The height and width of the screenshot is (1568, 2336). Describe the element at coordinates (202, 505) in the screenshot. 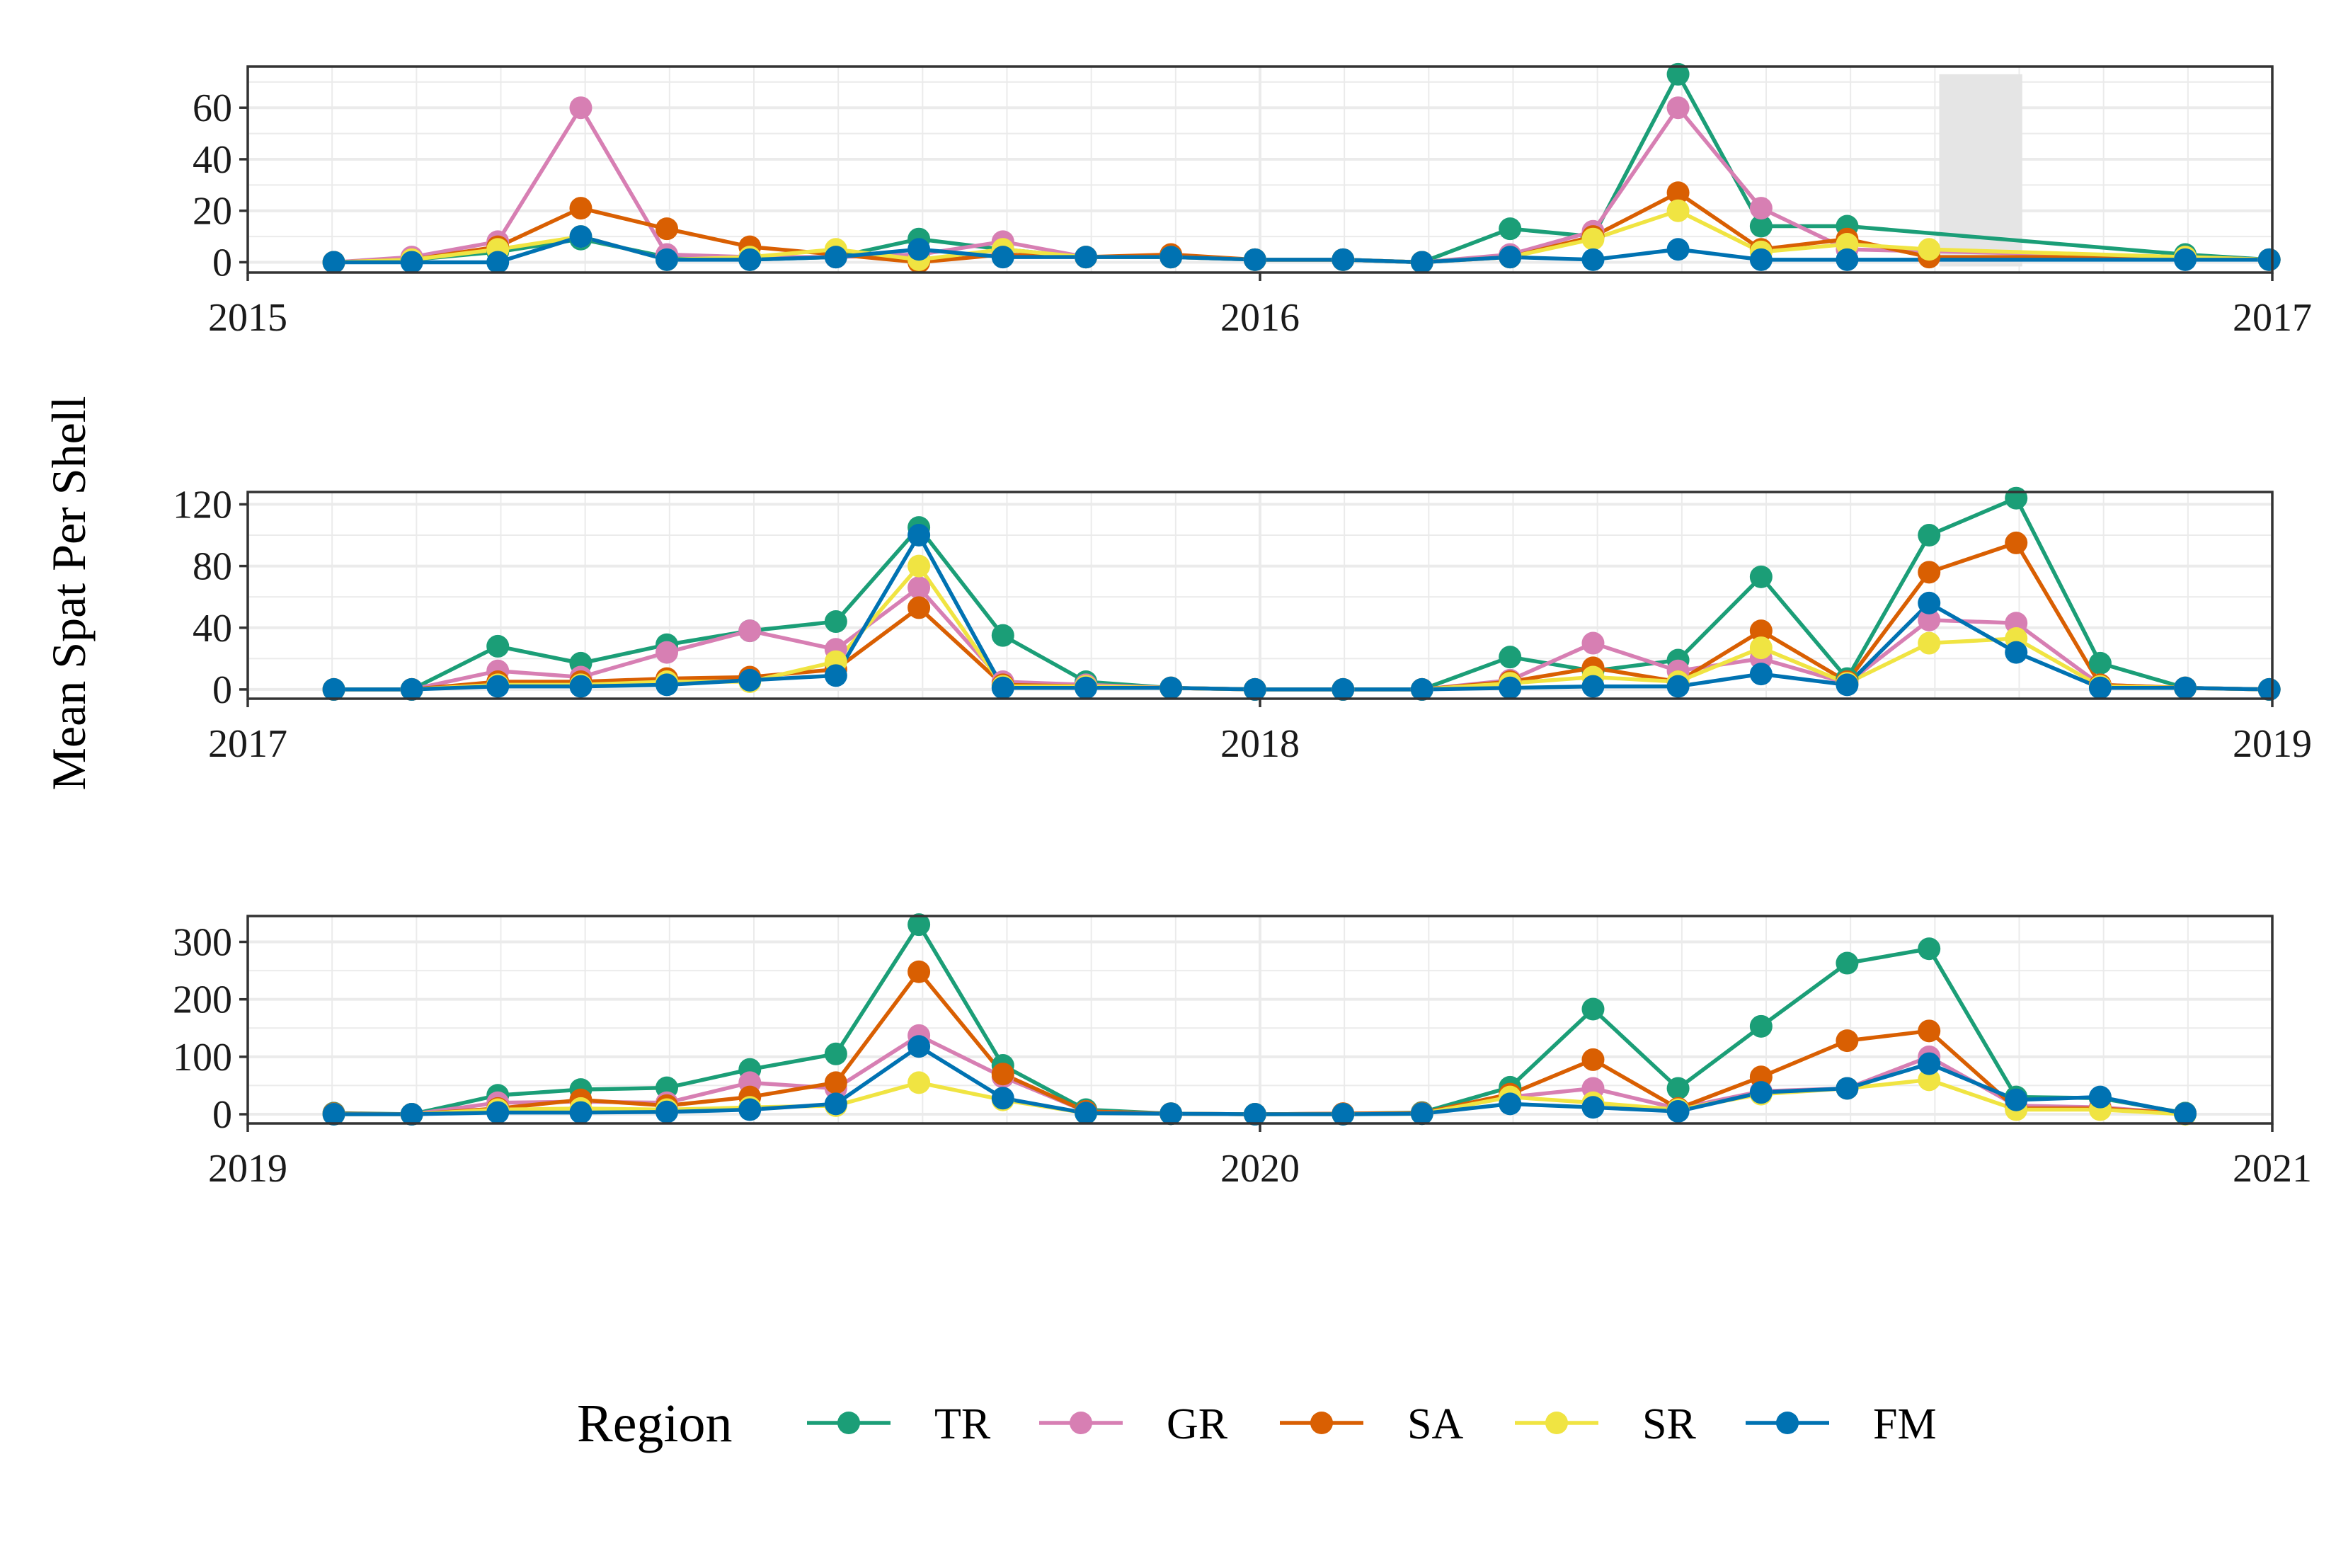

I see `y-tick-label: 120` at that location.